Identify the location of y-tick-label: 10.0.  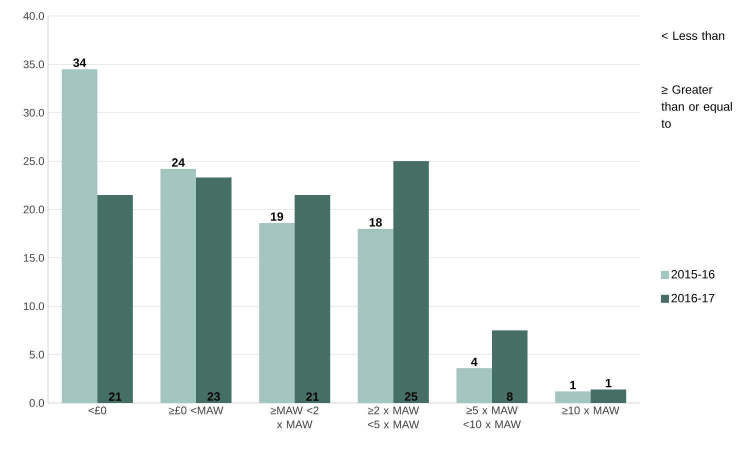
(34, 306).